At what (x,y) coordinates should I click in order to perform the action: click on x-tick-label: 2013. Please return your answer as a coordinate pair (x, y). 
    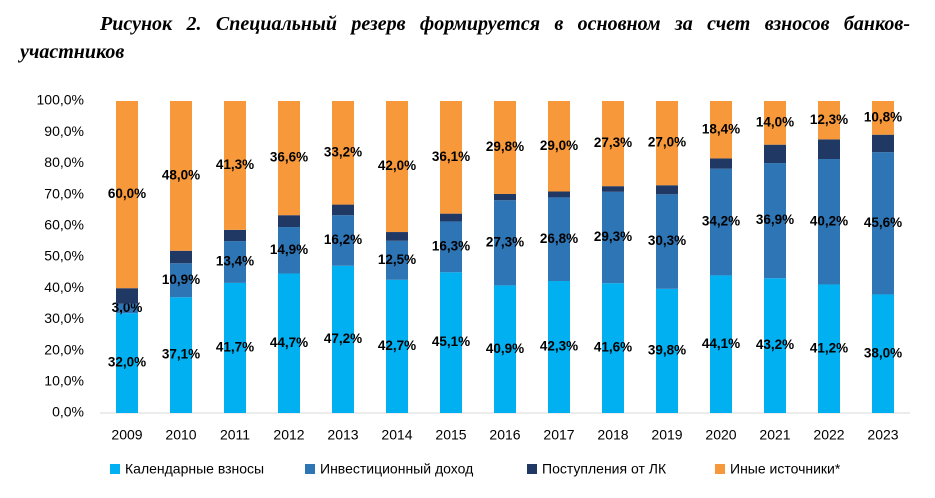
    Looking at the image, I should click on (342, 435).